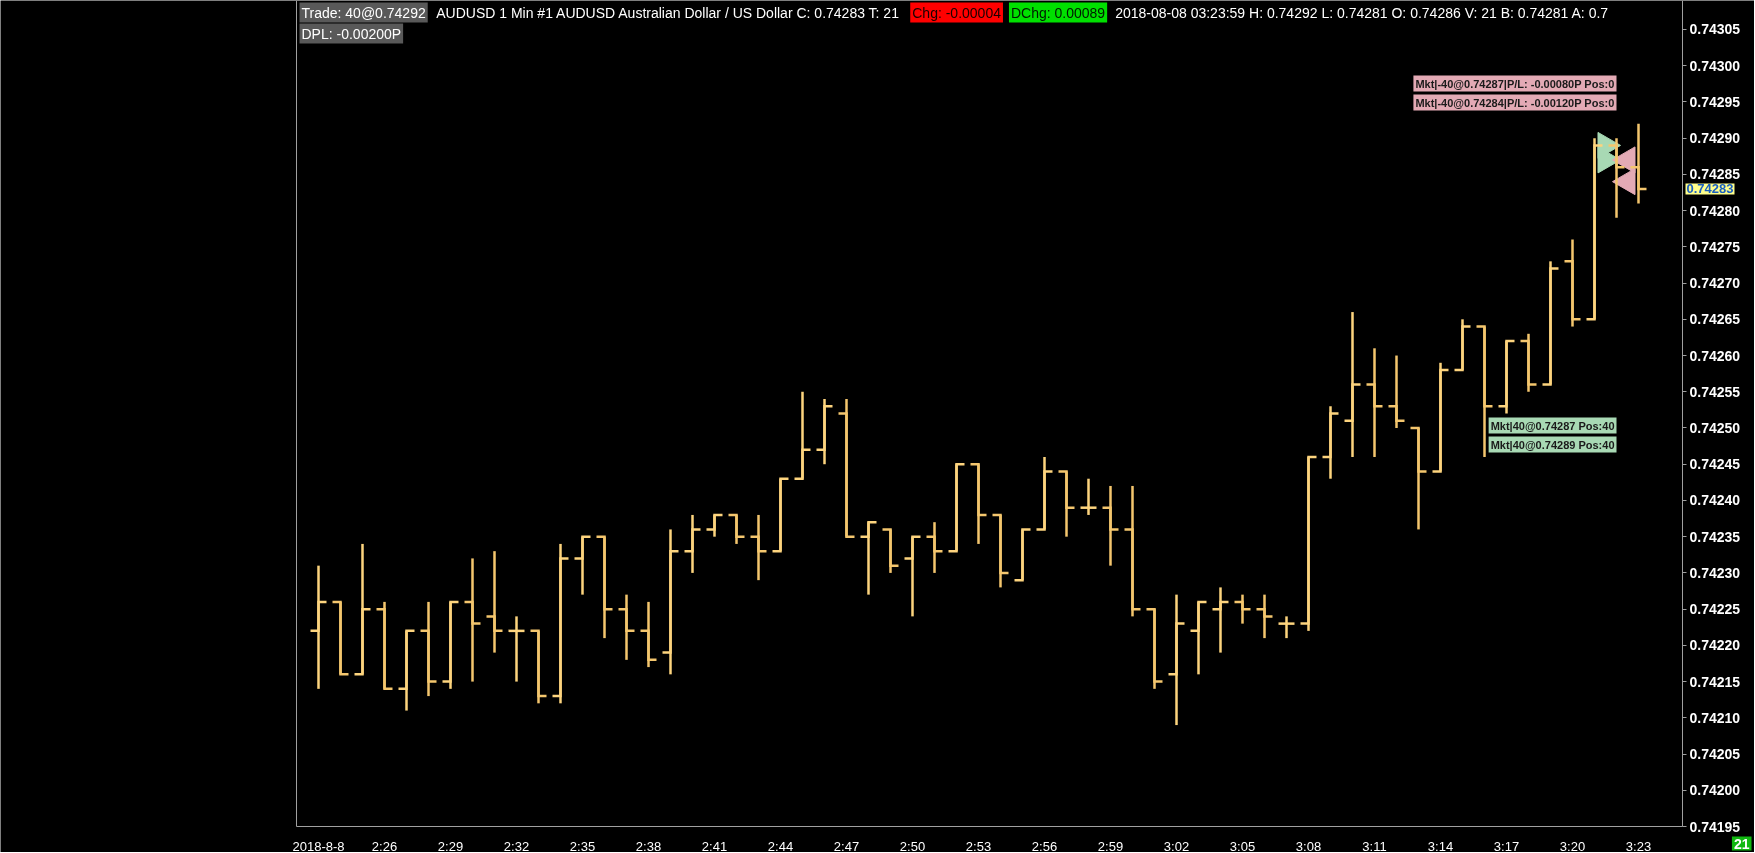 The image size is (1755, 853). Describe the element at coordinates (363, 12) in the screenshot. I see `annotation: Trade: 40@0.74292` at that location.